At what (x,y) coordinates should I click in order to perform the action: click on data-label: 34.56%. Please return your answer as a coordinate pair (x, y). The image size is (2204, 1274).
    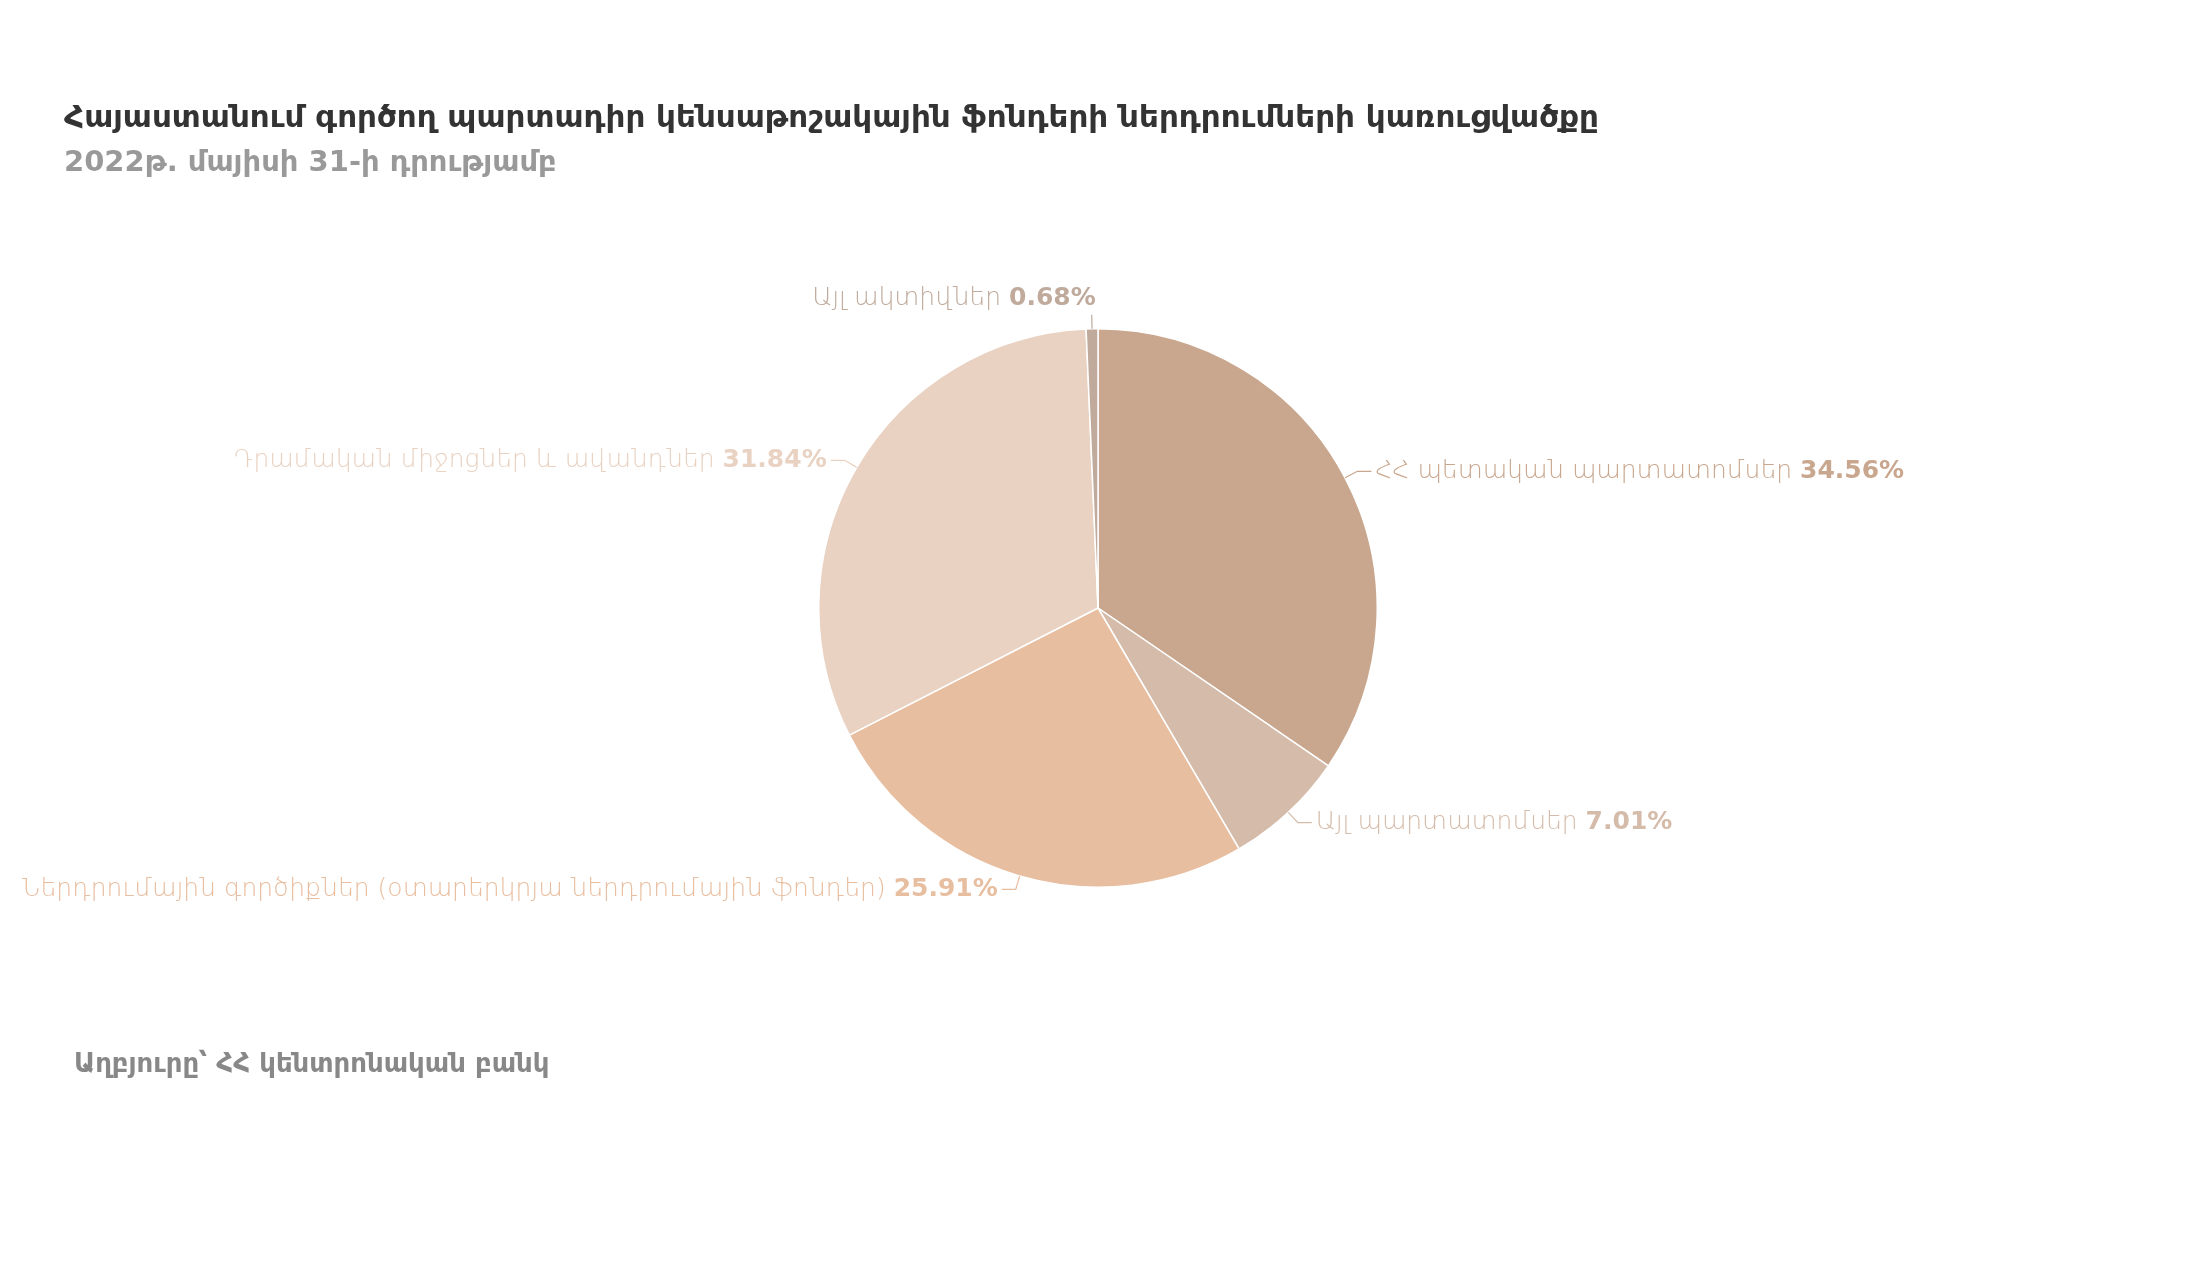
    Looking at the image, I should click on (1852, 469).